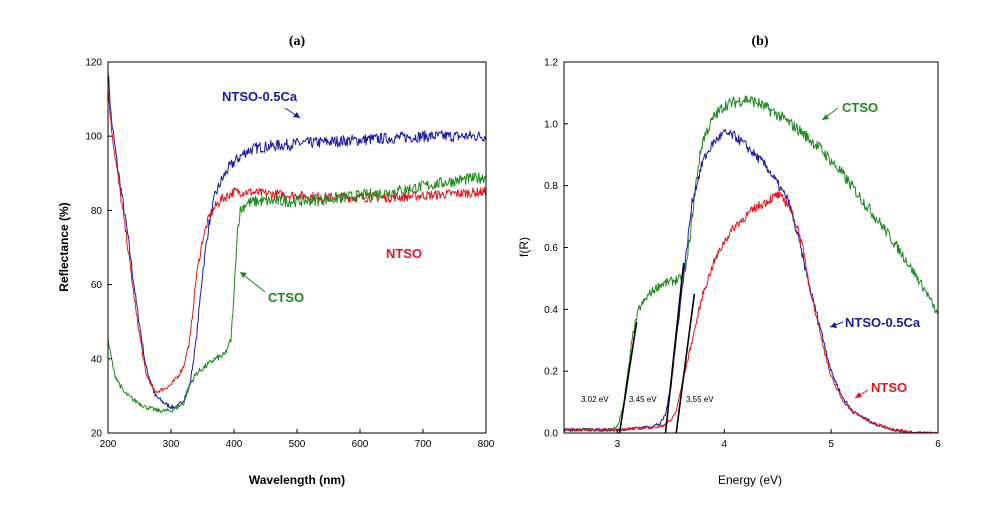  I want to click on panel-b-annotation-302: 3.02 eV, so click(595, 399).